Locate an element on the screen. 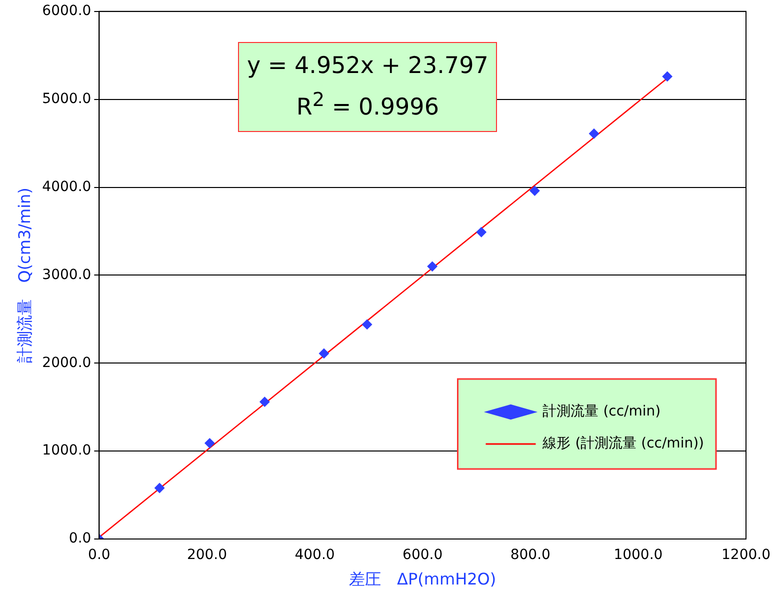  x-tick-label: 800.0 is located at coordinates (530, 555).